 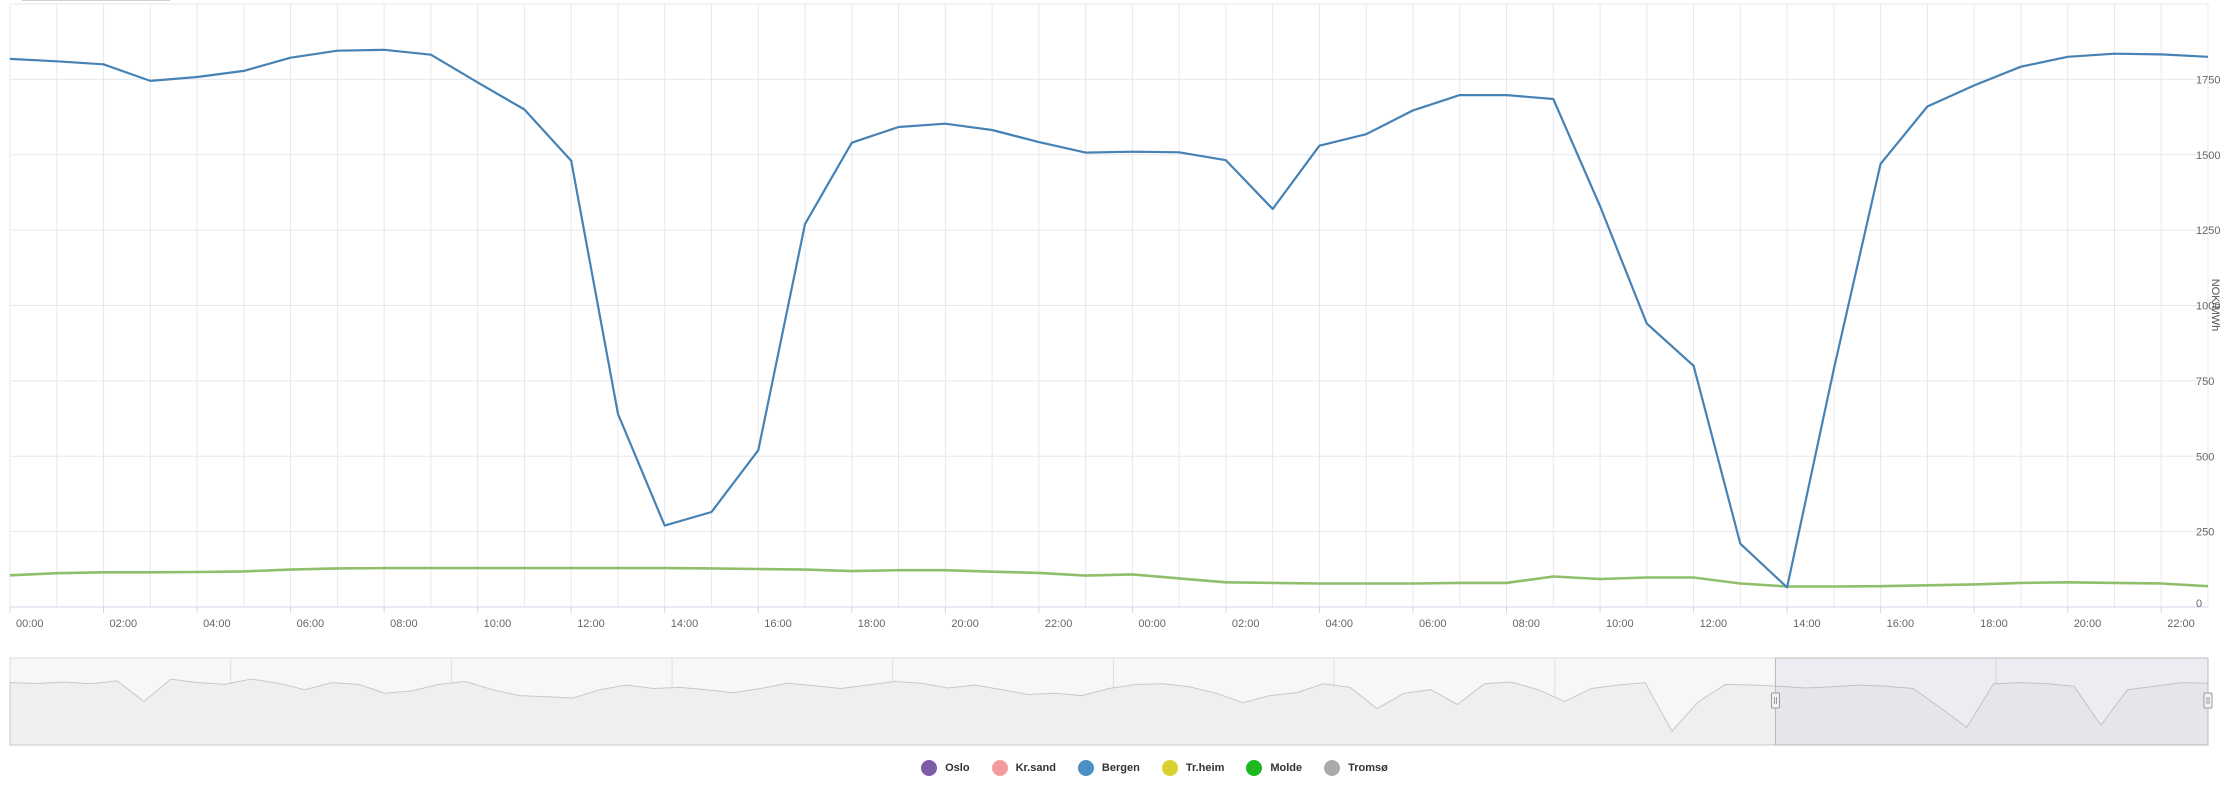 What do you see at coordinates (1286, 768) in the screenshot?
I see `legend-label: Molde` at bounding box center [1286, 768].